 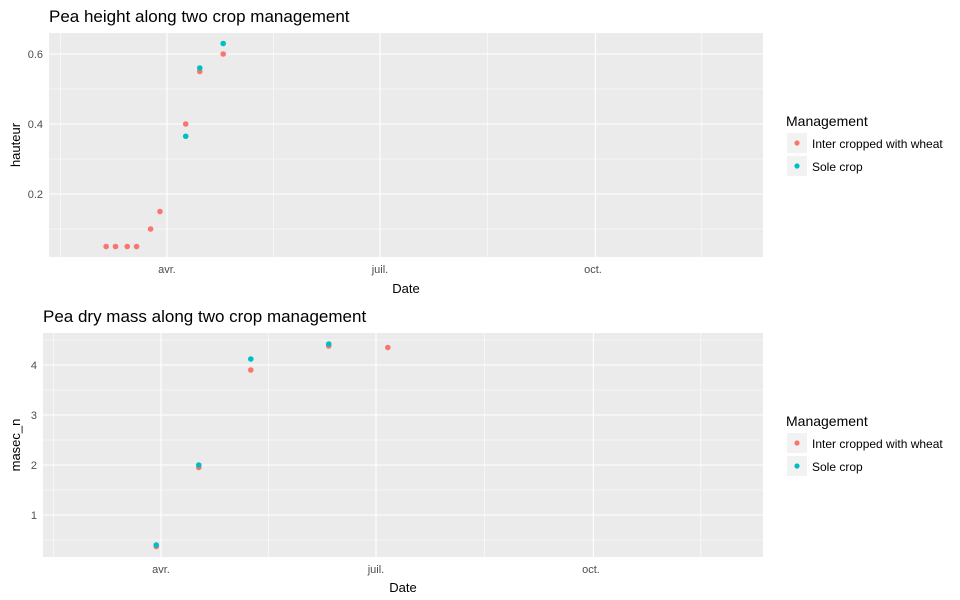 I want to click on y-tick-label: 2, so click(x=34, y=466).